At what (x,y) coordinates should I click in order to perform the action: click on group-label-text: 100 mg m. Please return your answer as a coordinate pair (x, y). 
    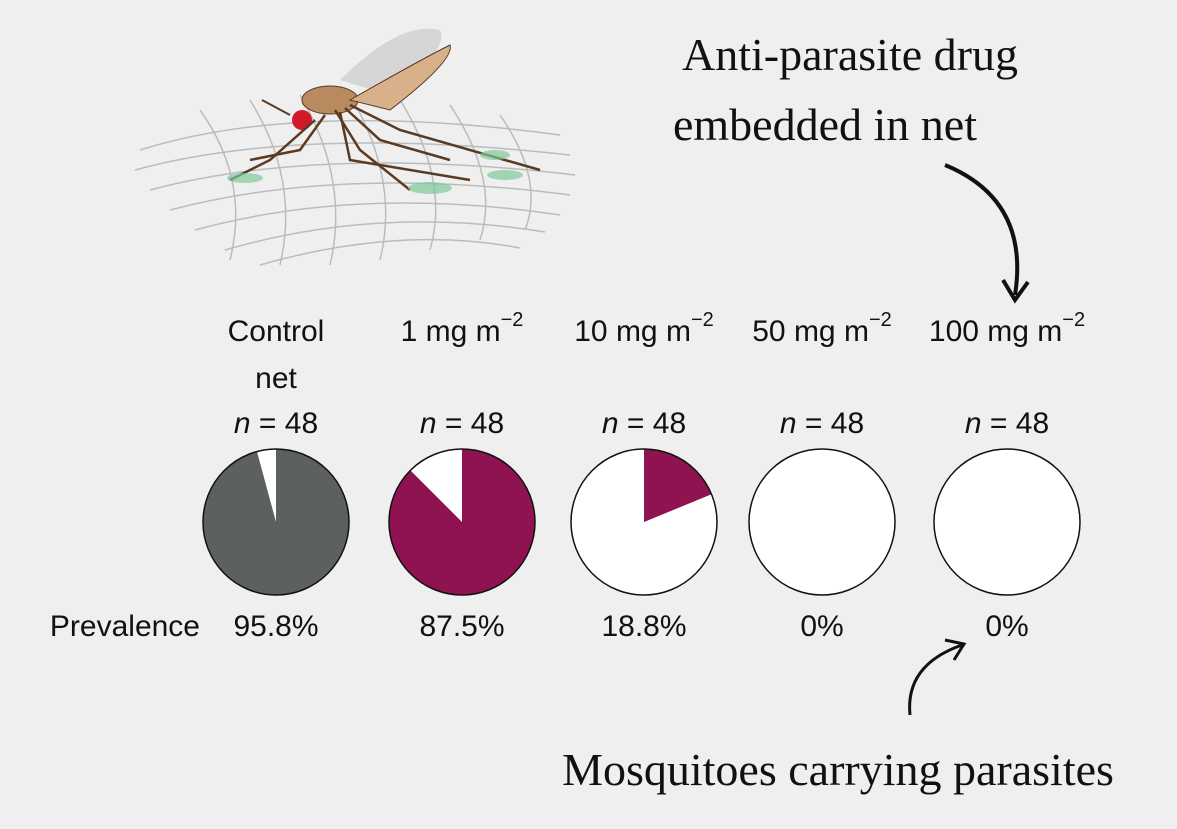
    Looking at the image, I should click on (995, 331).